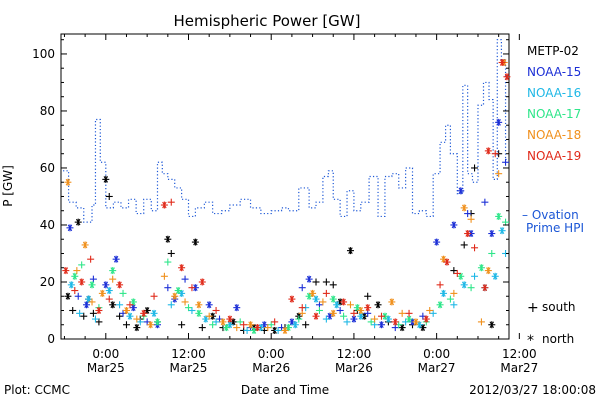 The height and width of the screenshot is (400, 600). Describe the element at coordinates (47, 111) in the screenshot. I see `y-tick-label: 80` at that location.